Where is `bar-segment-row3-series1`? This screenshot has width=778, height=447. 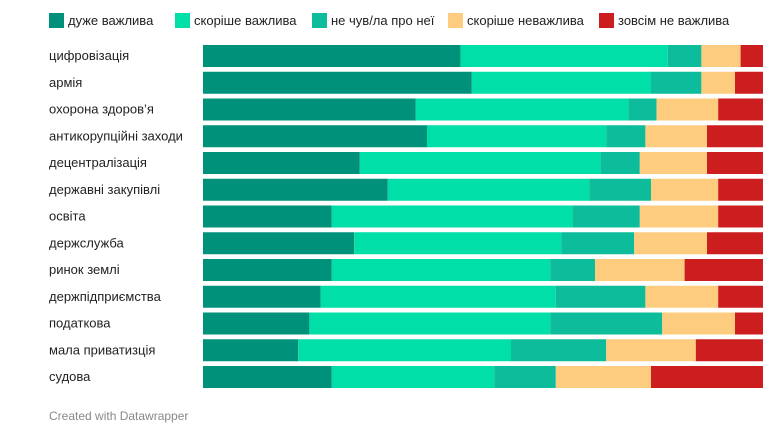
bar-segment-row3-series1 is located at coordinates (309, 109).